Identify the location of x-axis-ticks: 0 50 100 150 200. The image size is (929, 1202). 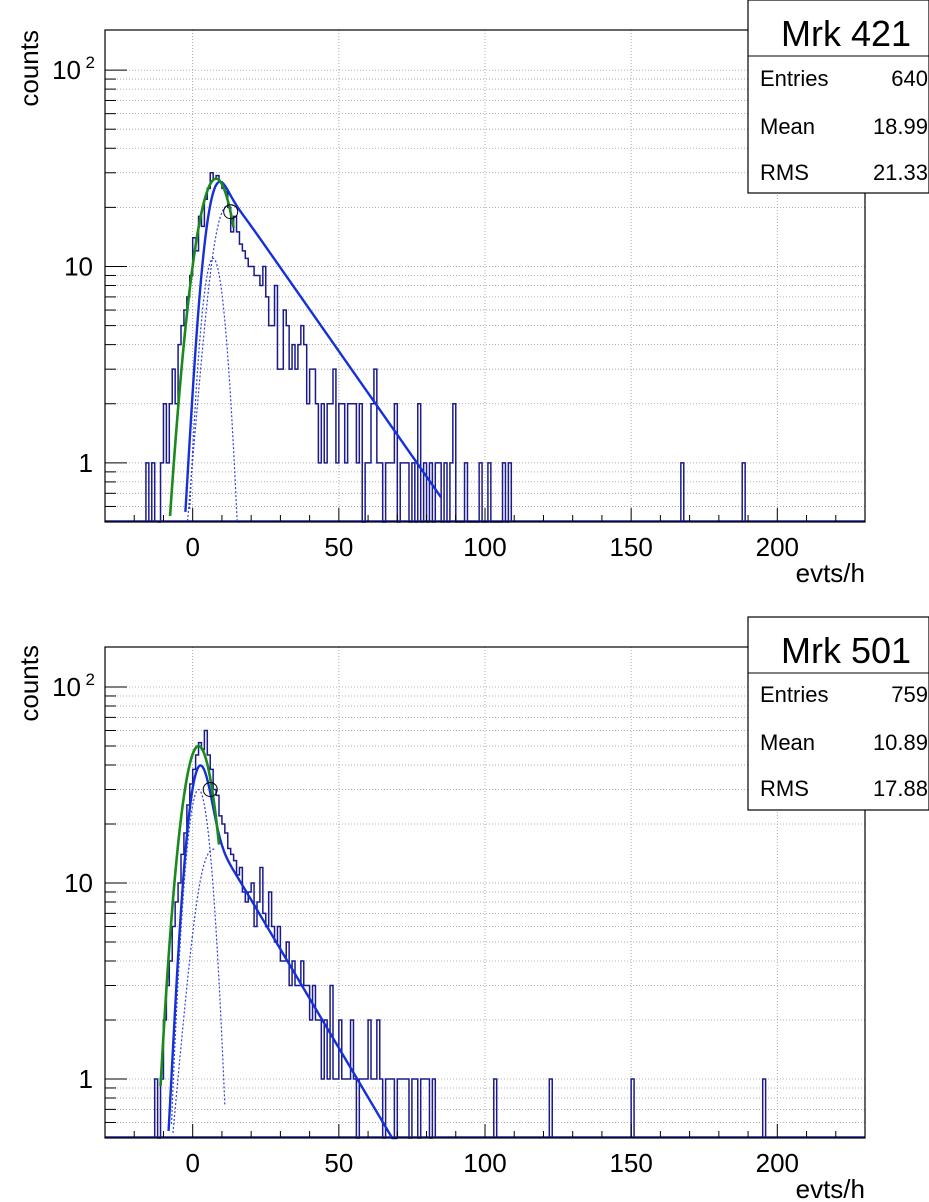
(485, 535).